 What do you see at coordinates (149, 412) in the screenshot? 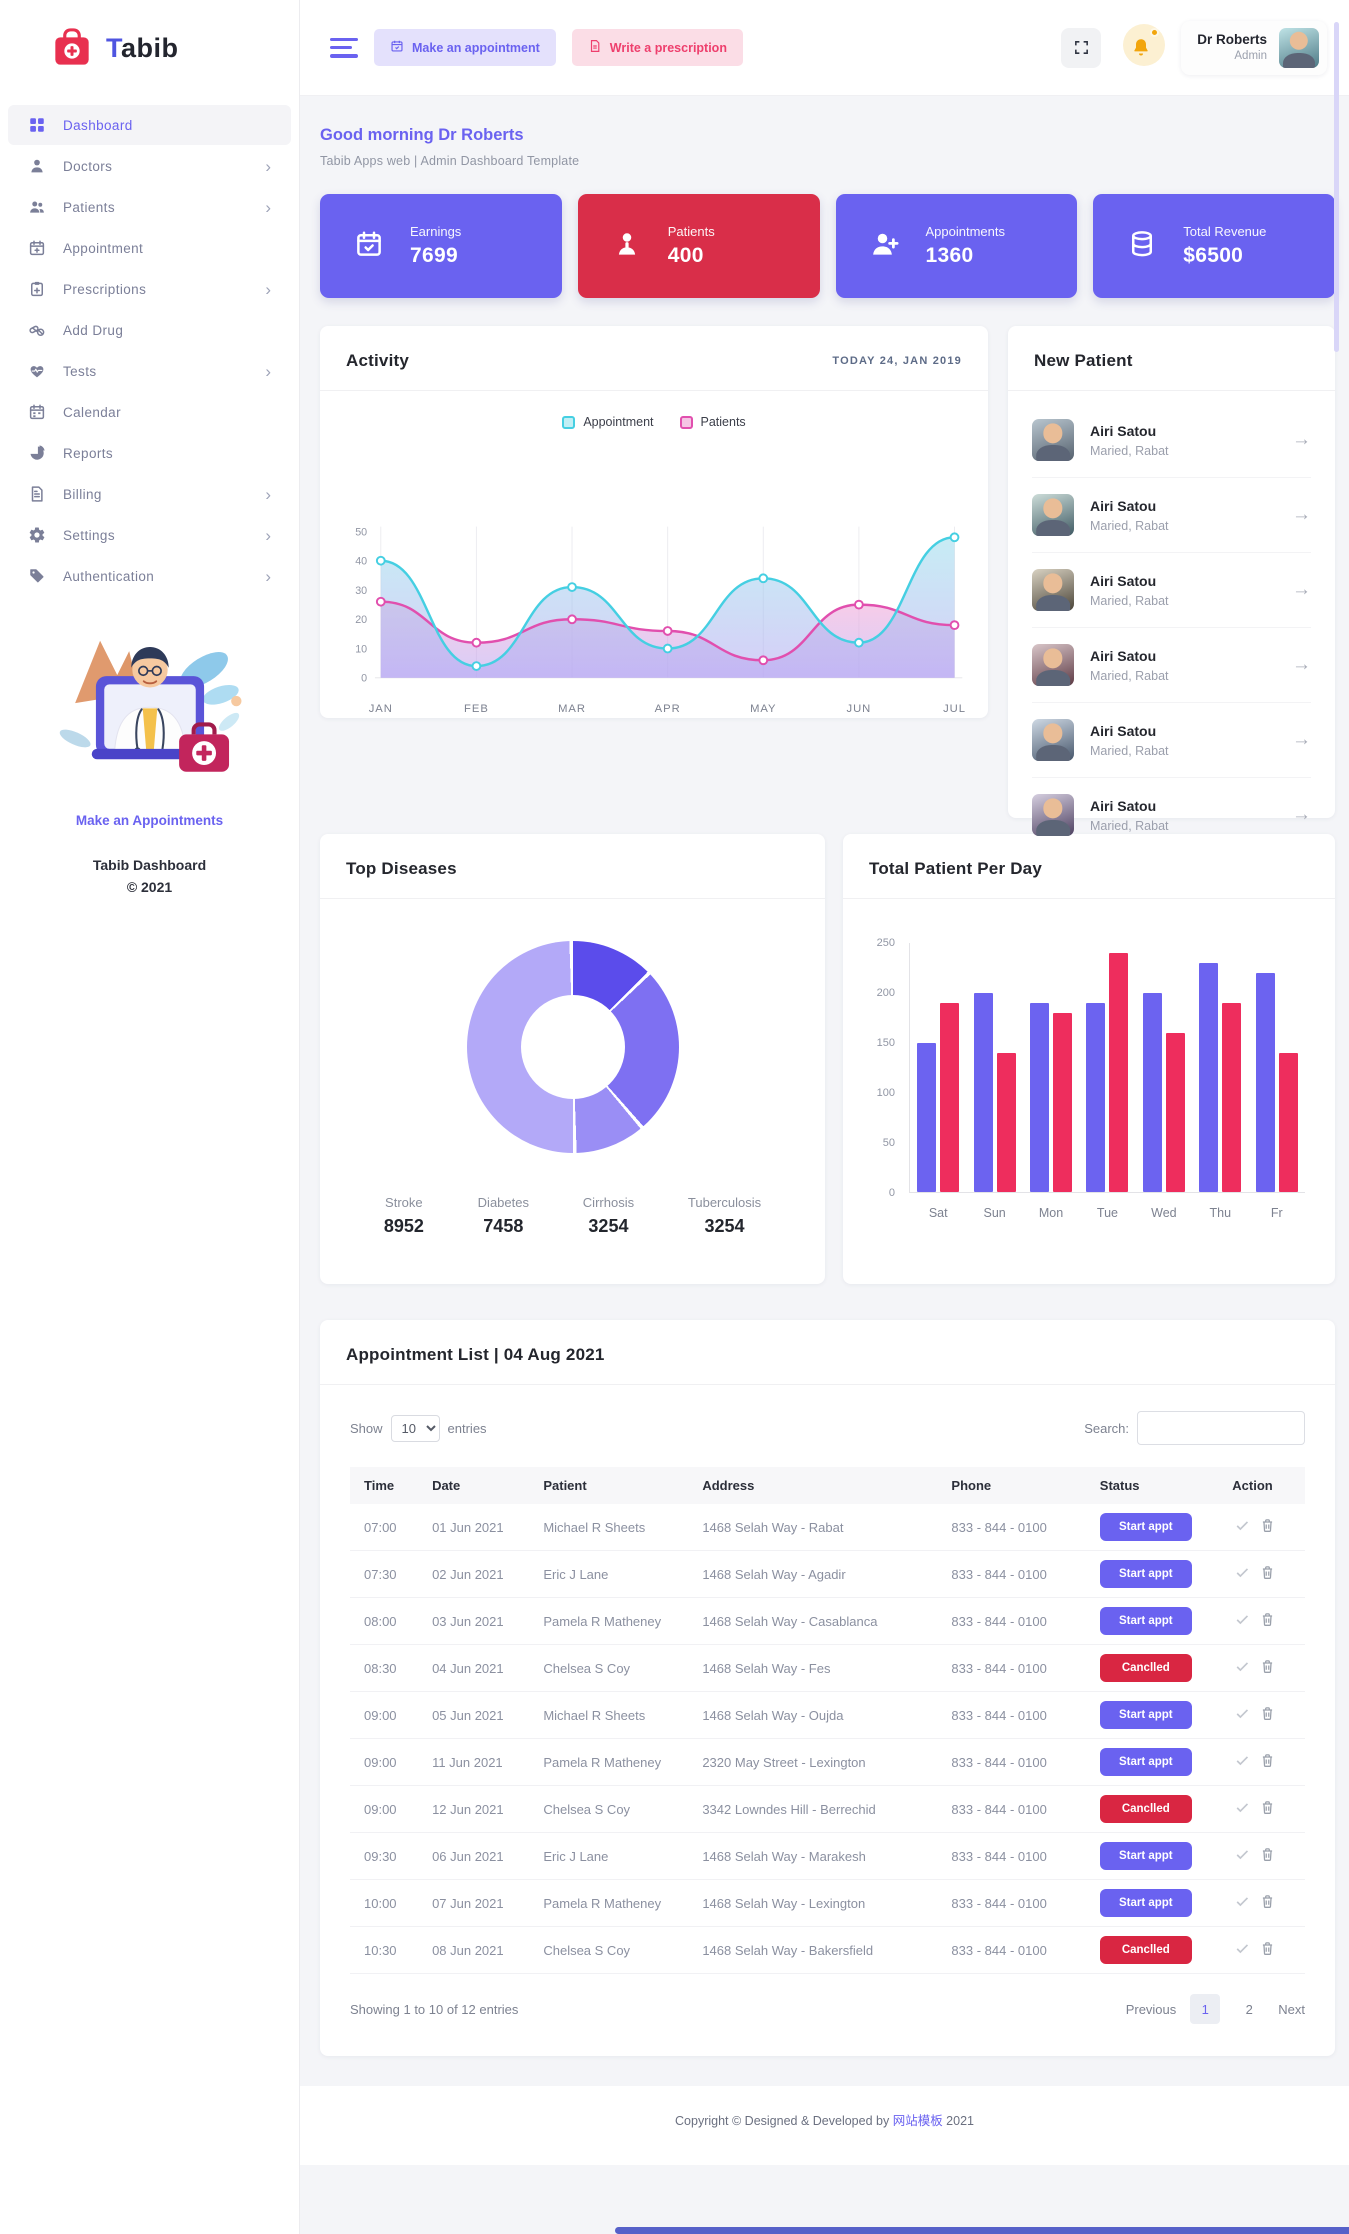
I see `sidebar-item-calendar: Calendar ›` at bounding box center [149, 412].